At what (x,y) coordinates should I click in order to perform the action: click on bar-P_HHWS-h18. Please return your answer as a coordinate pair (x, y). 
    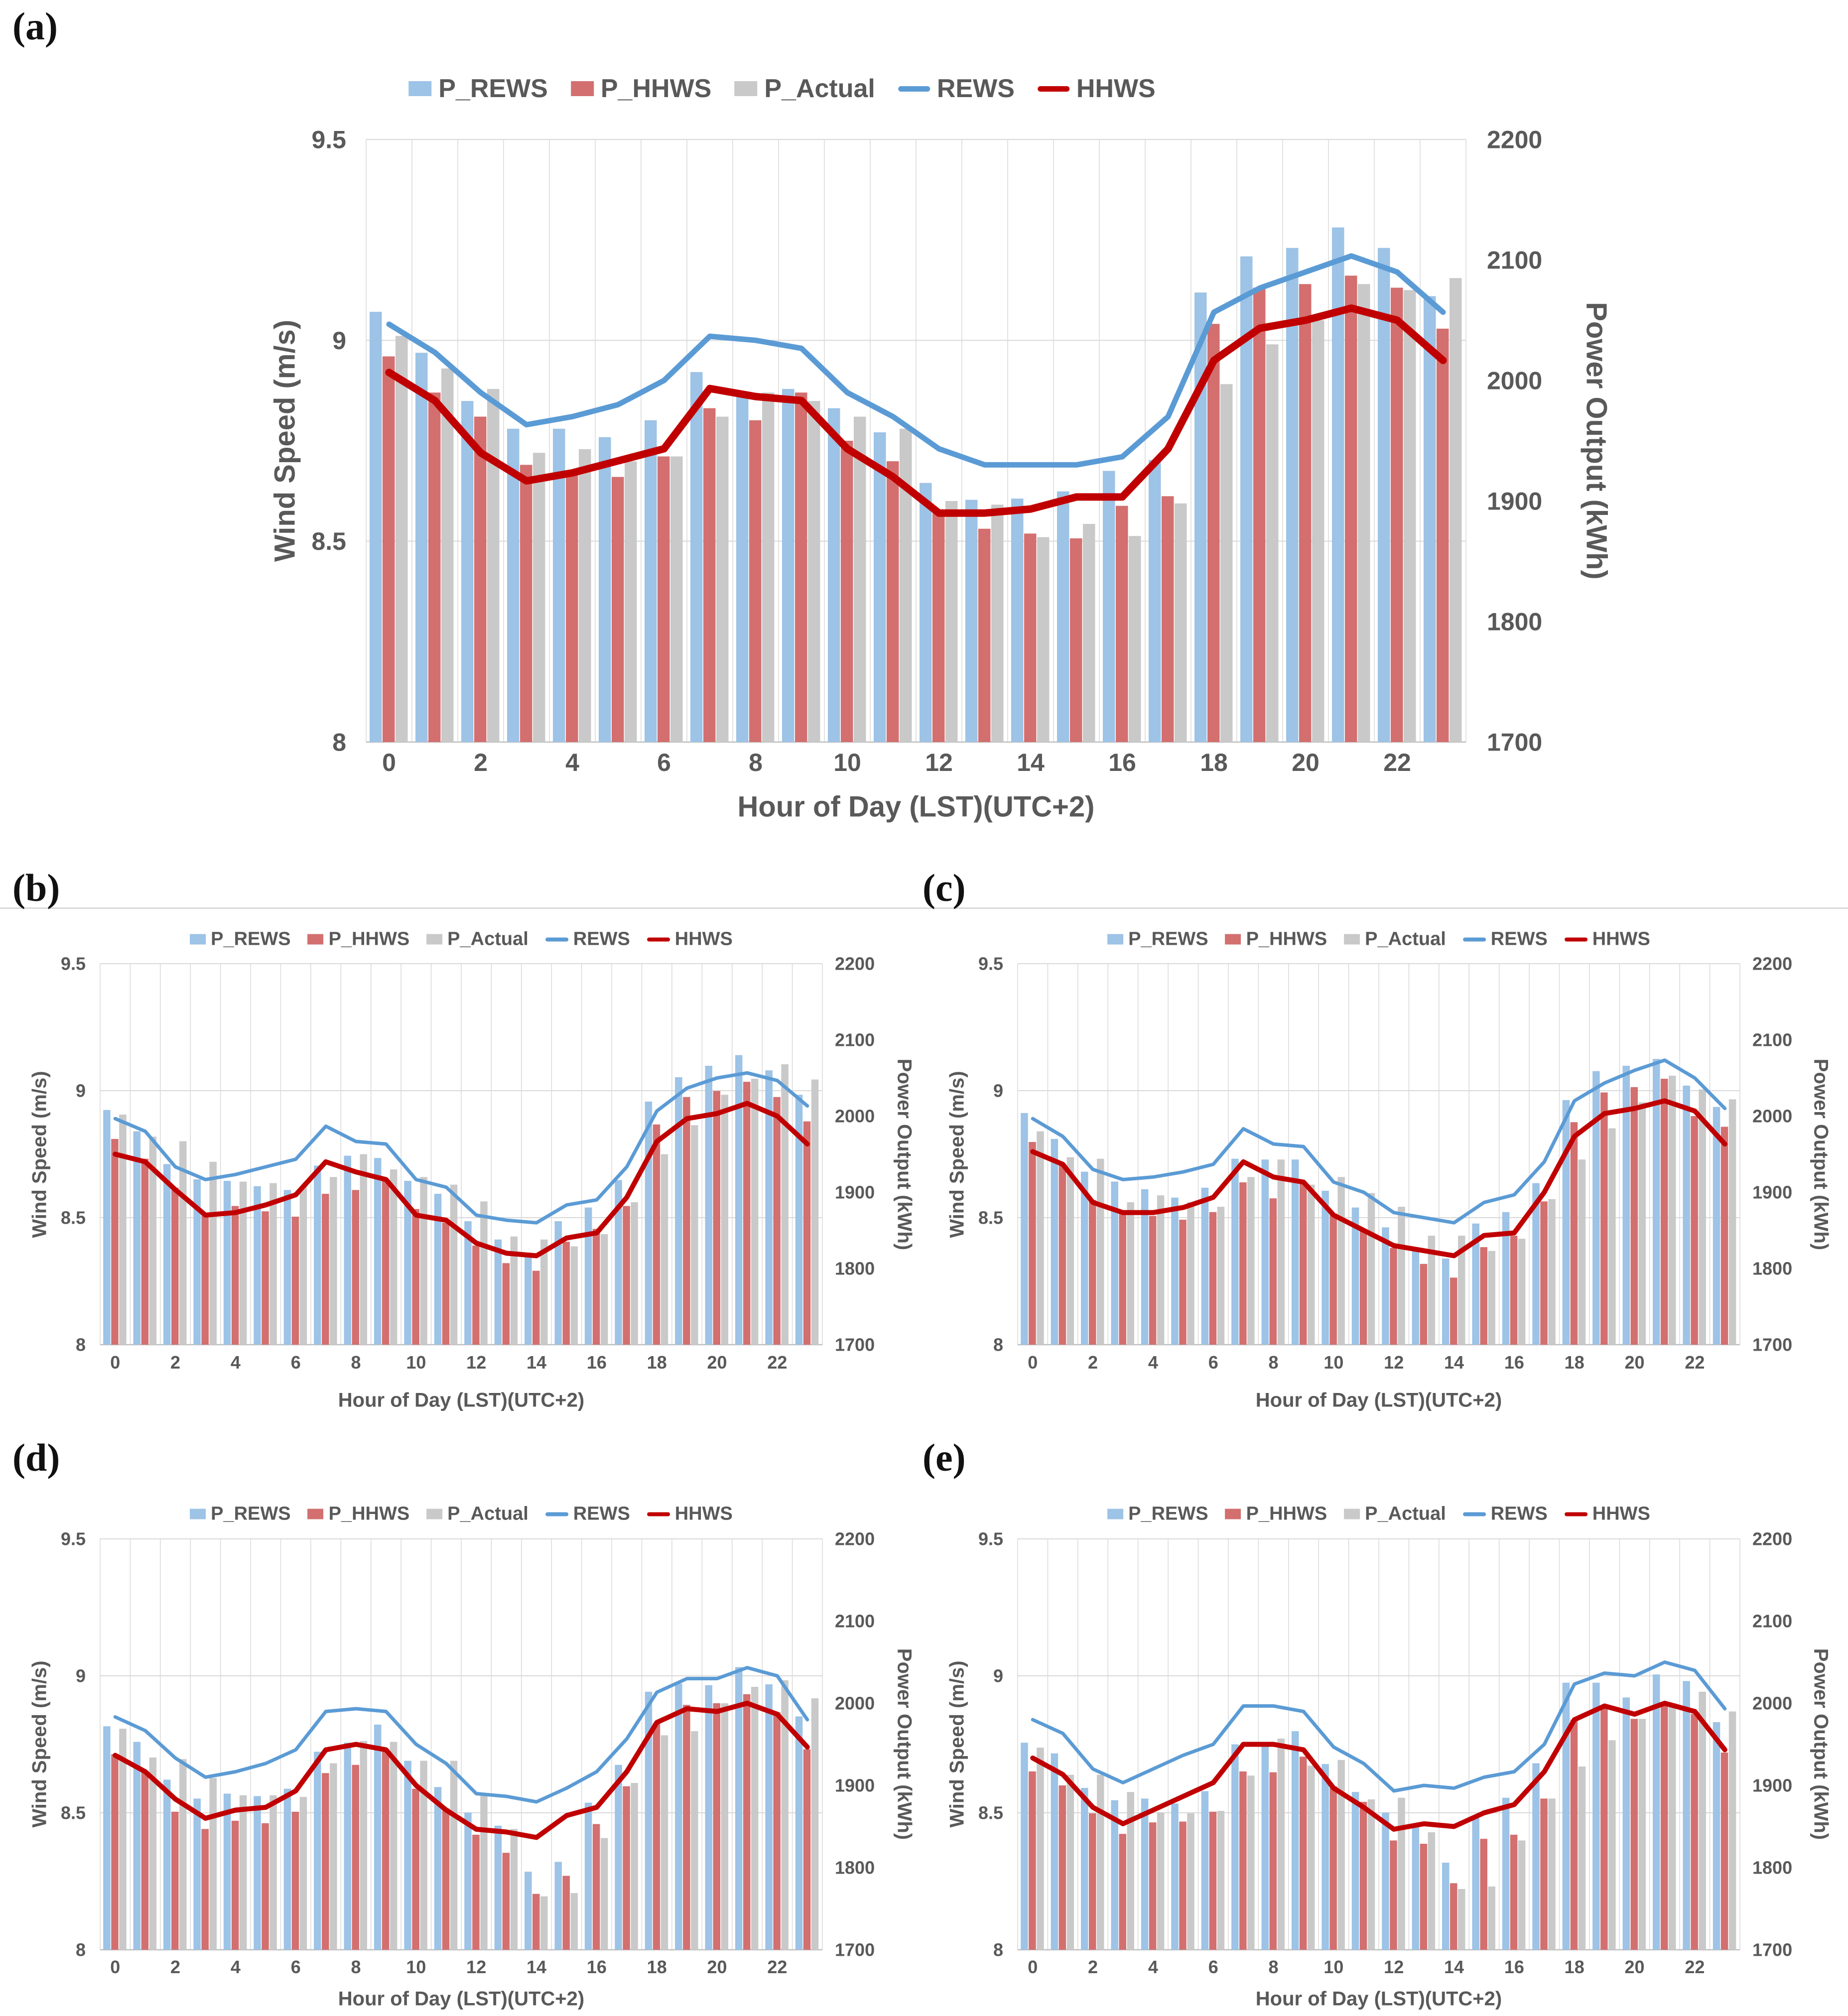
    Looking at the image, I should click on (1213, 533).